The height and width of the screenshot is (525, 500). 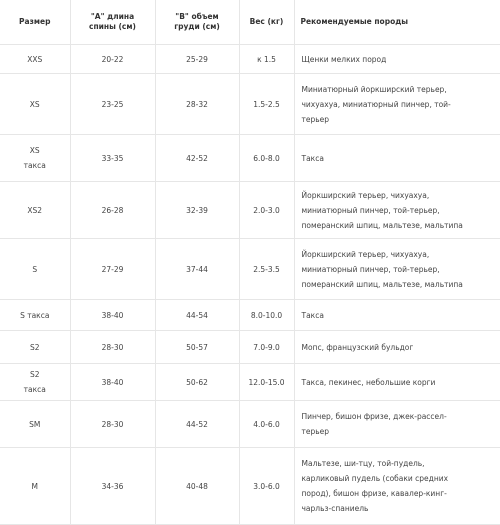 I want to click on size-cell: S2 такса, so click(x=35, y=382).